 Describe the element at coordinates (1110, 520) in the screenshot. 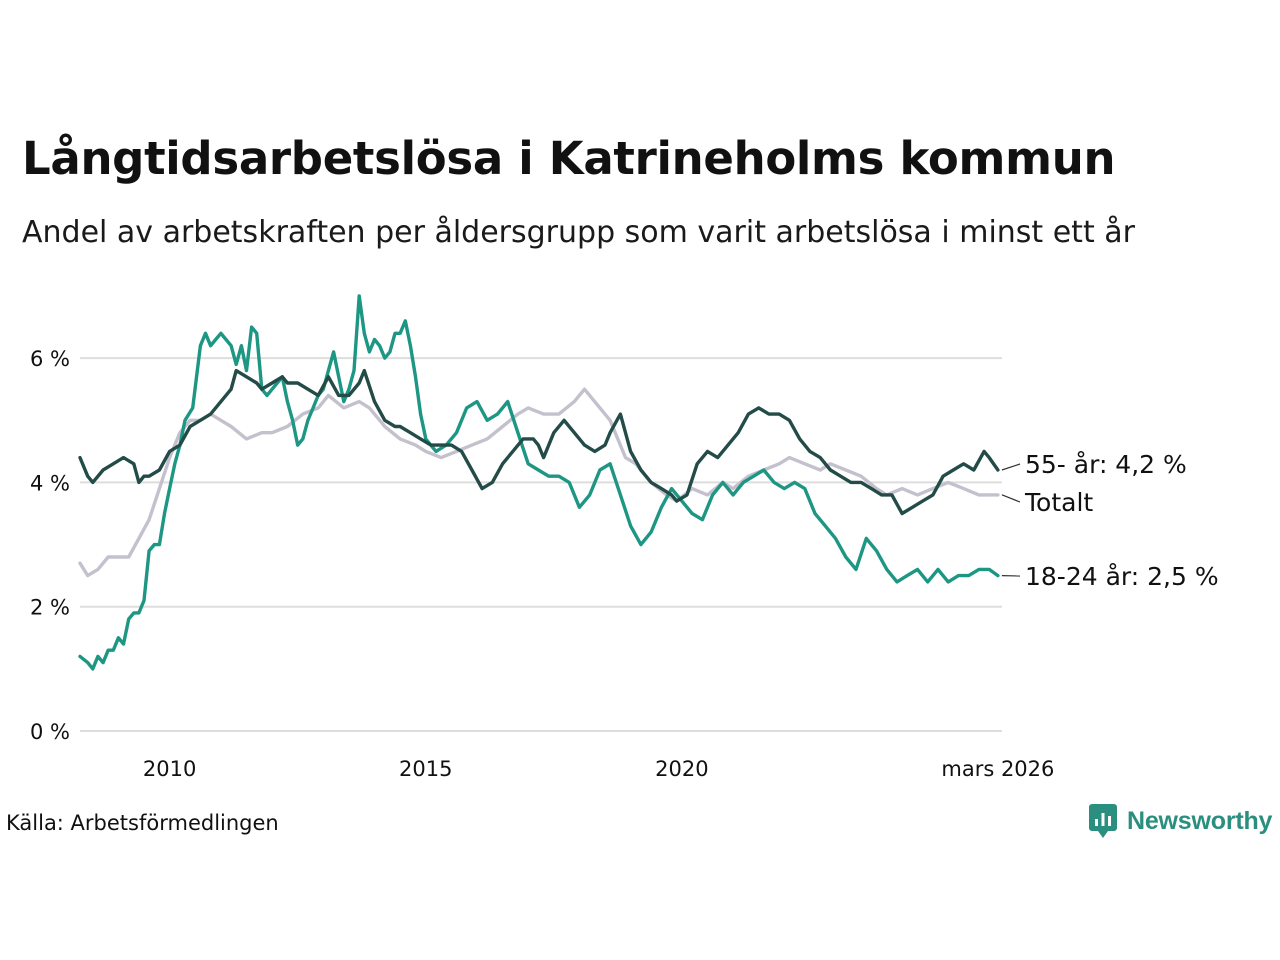

I see `series-labels: 55- år: 4,2 % Totalt 18-24 år: 2,5 %` at that location.